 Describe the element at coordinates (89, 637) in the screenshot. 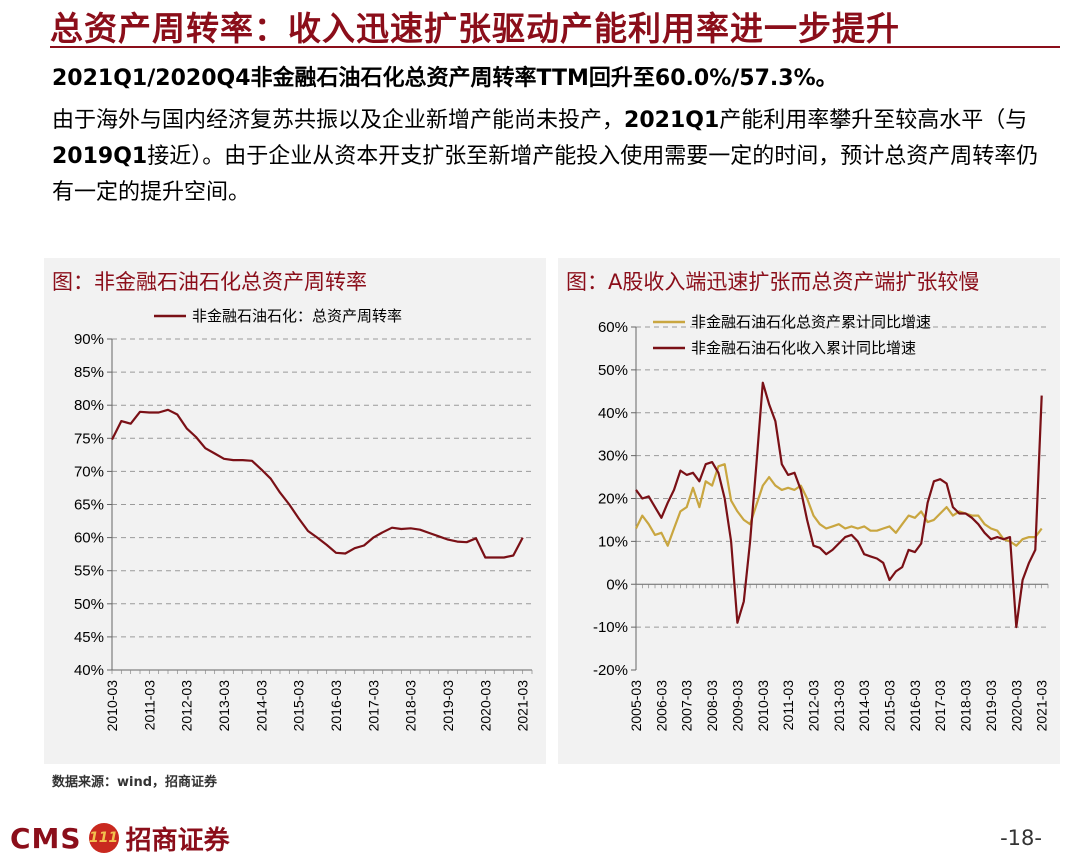

I see `y-tick-label: 45%` at that location.